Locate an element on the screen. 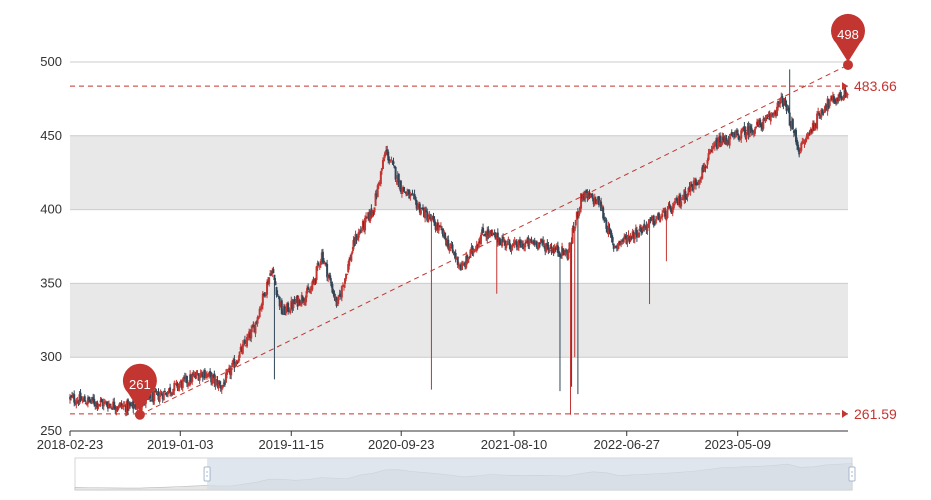 The height and width of the screenshot is (500, 931). datazoom-window is located at coordinates (530, 474).